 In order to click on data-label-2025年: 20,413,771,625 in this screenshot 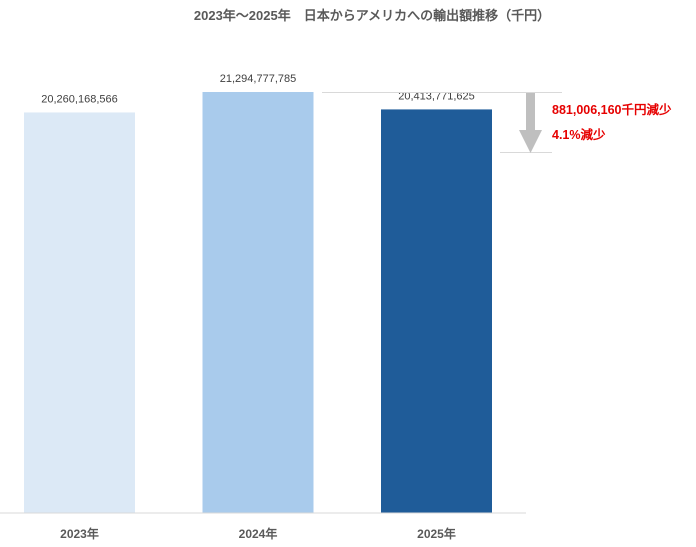, I will do `click(436, 96)`.